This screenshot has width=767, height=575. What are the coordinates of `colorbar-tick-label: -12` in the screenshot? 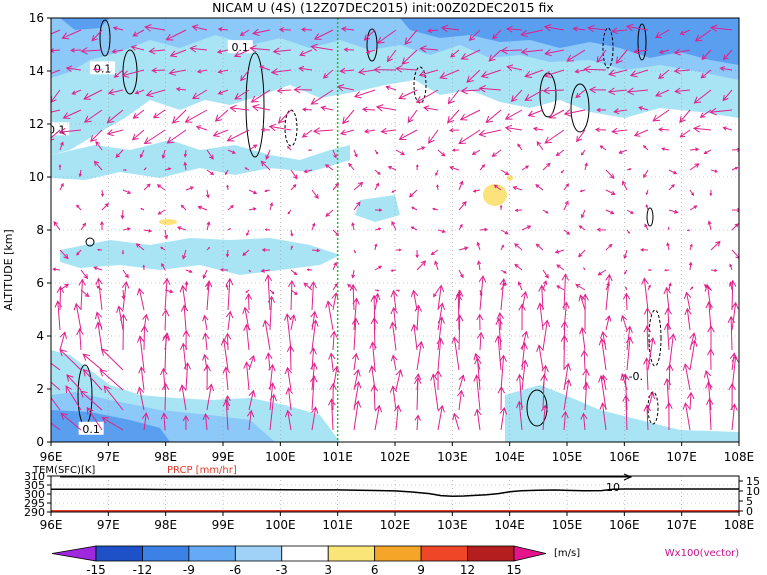 It's located at (143, 569).